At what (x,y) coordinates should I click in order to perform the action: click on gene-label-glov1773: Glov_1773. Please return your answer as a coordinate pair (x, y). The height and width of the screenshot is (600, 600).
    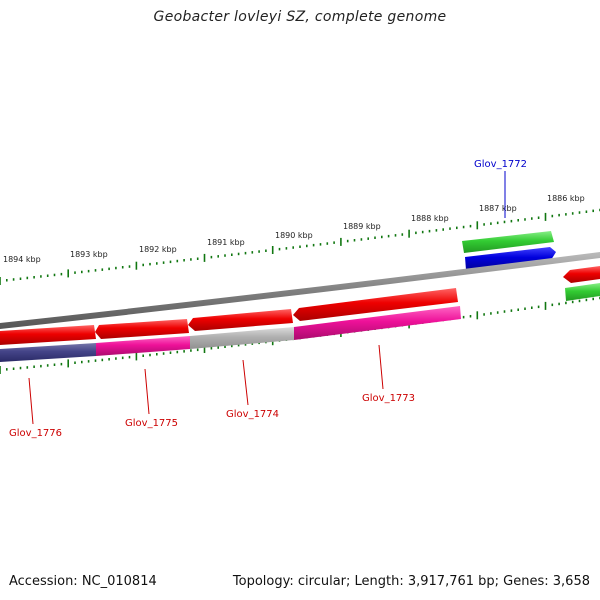
    Looking at the image, I should click on (388, 398).